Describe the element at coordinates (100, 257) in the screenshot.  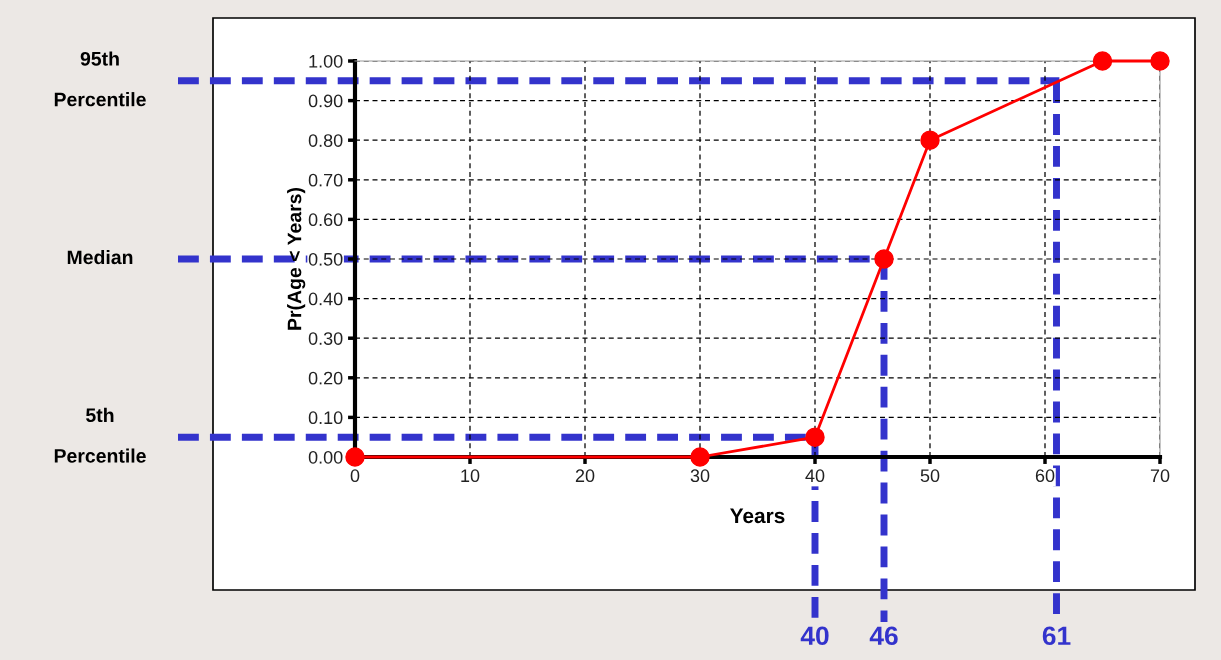
I see `ref-line-label: Median` at that location.